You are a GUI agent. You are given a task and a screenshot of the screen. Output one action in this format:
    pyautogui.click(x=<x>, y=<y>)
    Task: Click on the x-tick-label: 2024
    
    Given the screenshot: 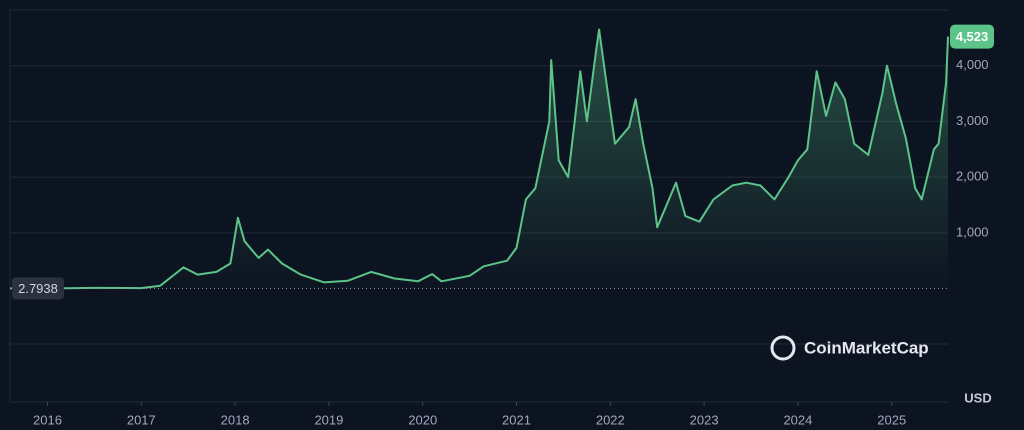 What is the action you would take?
    pyautogui.click(x=797, y=419)
    